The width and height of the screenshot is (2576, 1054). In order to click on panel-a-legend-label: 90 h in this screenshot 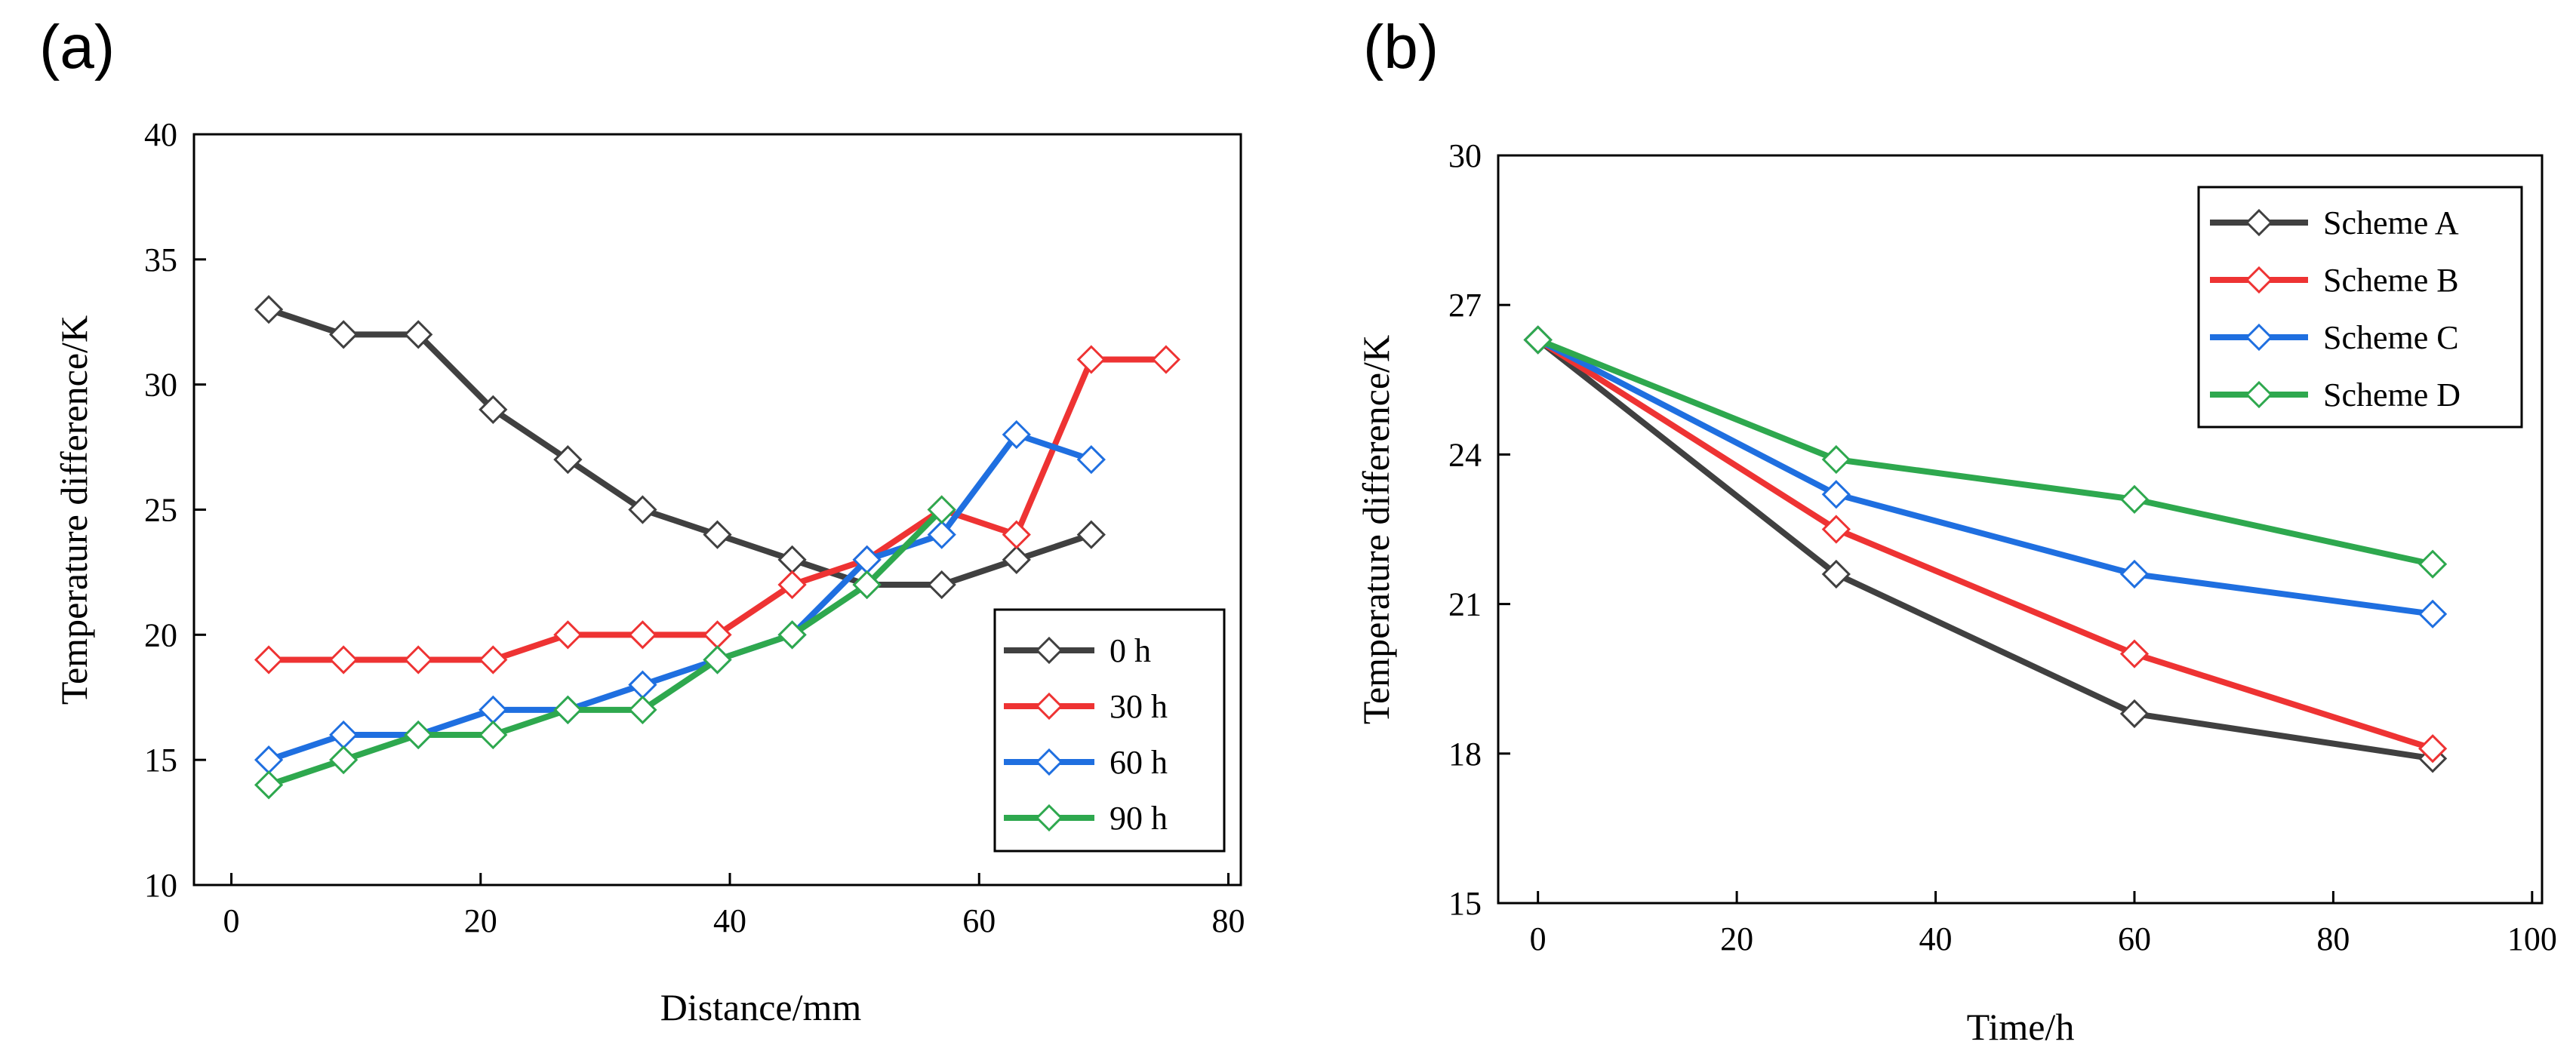, I will do `click(1138, 818)`.